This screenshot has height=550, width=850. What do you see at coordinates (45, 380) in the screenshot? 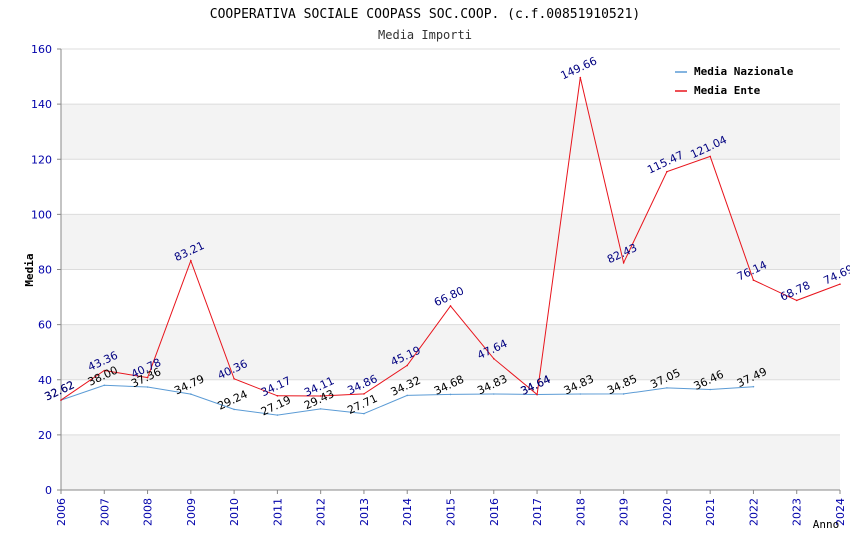
I see `y-tick-label: 40` at bounding box center [45, 380].